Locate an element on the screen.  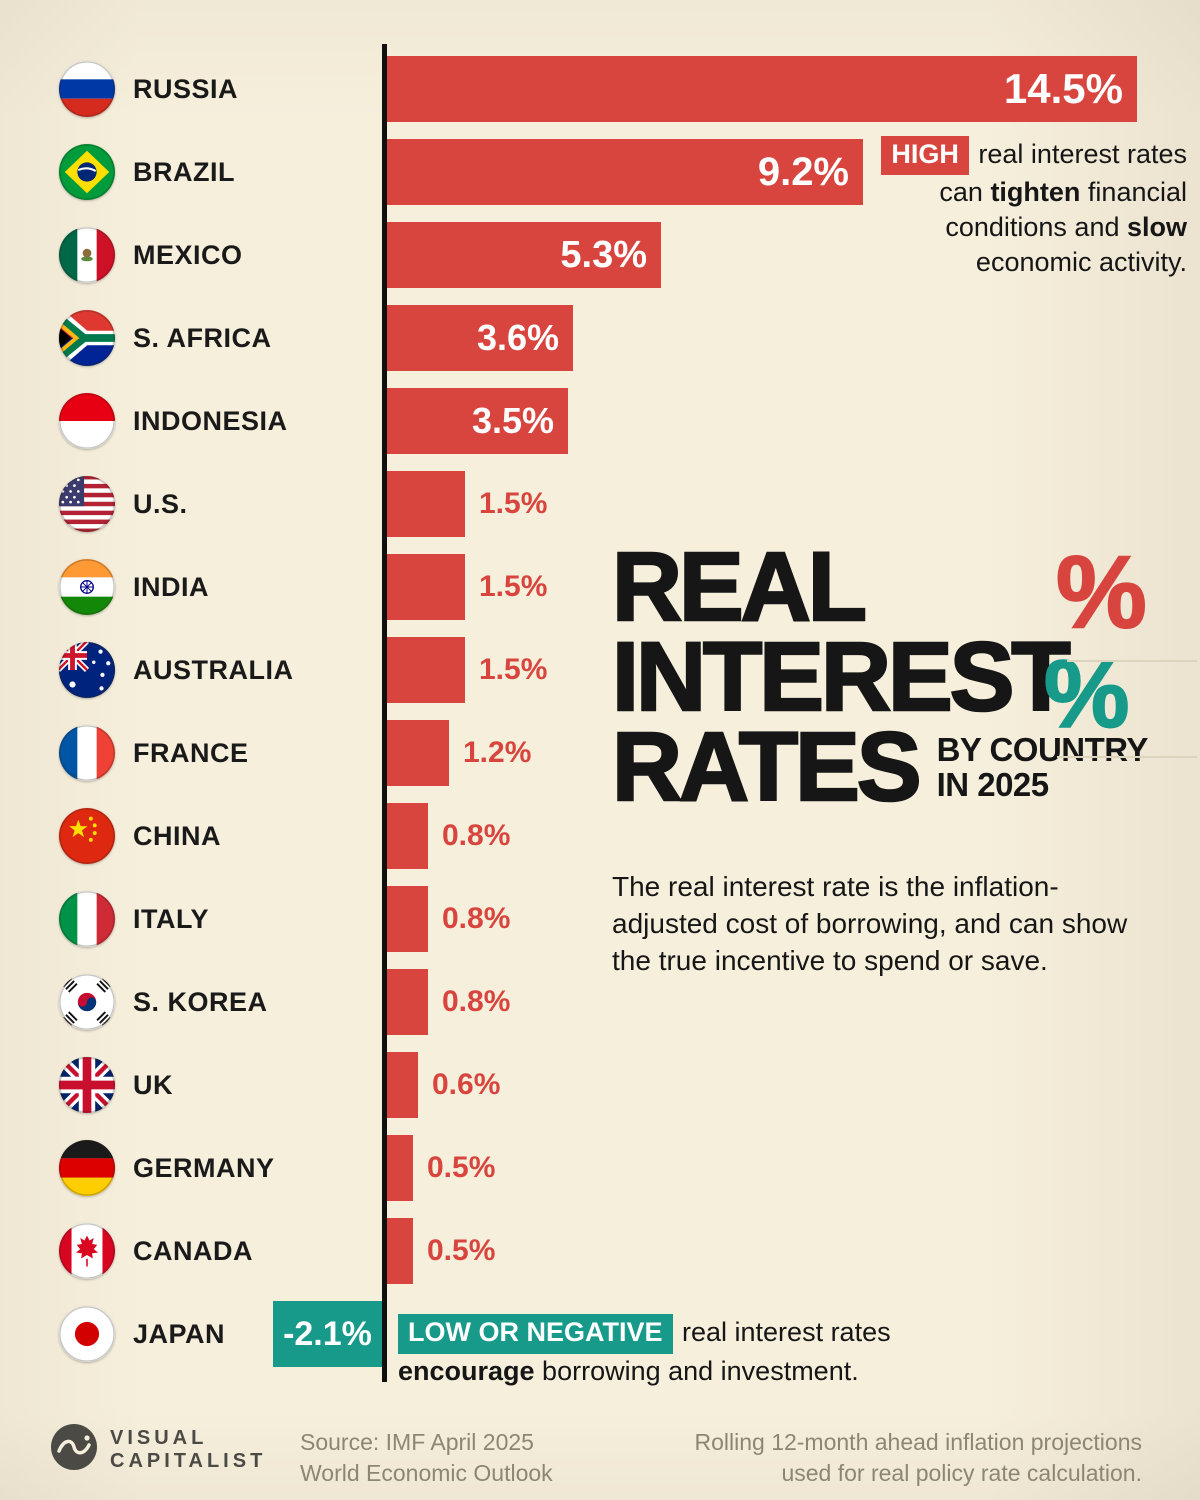
note-line-2: used for real policy rate calculation. is located at coordinates (961, 1473).